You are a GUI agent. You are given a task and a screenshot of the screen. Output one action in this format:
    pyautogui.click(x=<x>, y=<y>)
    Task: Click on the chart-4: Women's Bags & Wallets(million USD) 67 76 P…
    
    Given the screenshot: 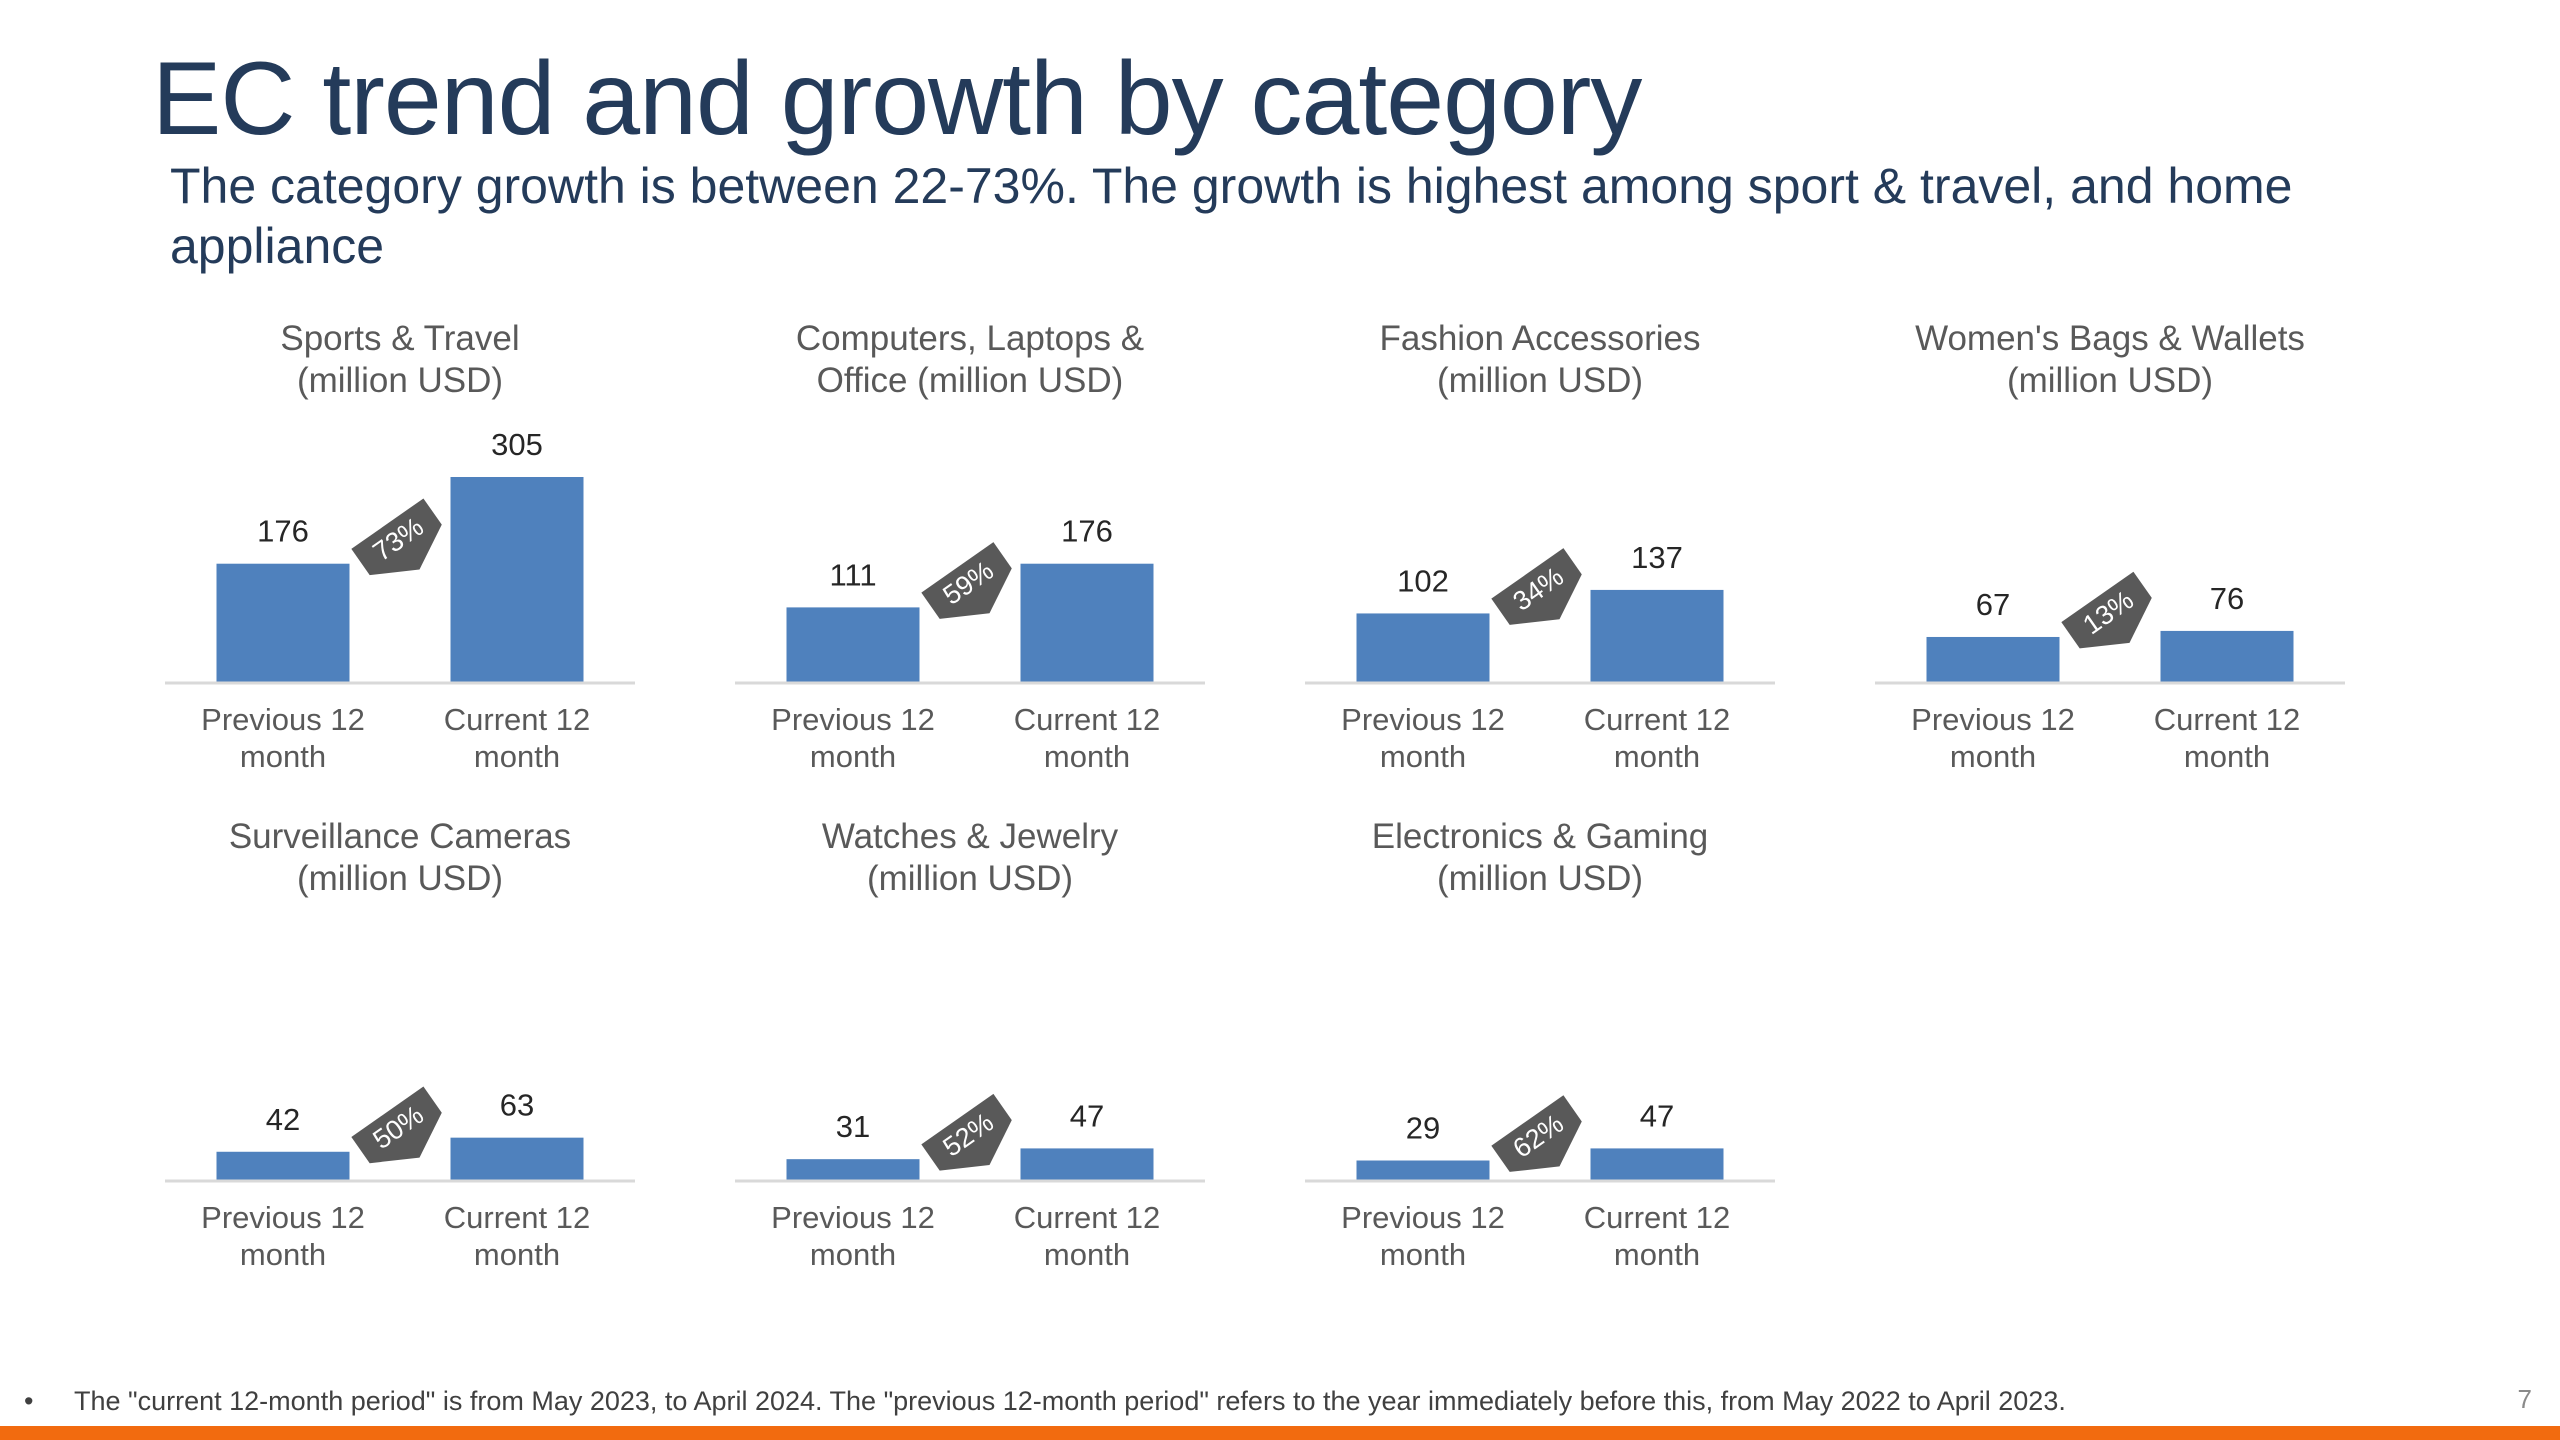 What is the action you would take?
    pyautogui.click(x=2110, y=546)
    